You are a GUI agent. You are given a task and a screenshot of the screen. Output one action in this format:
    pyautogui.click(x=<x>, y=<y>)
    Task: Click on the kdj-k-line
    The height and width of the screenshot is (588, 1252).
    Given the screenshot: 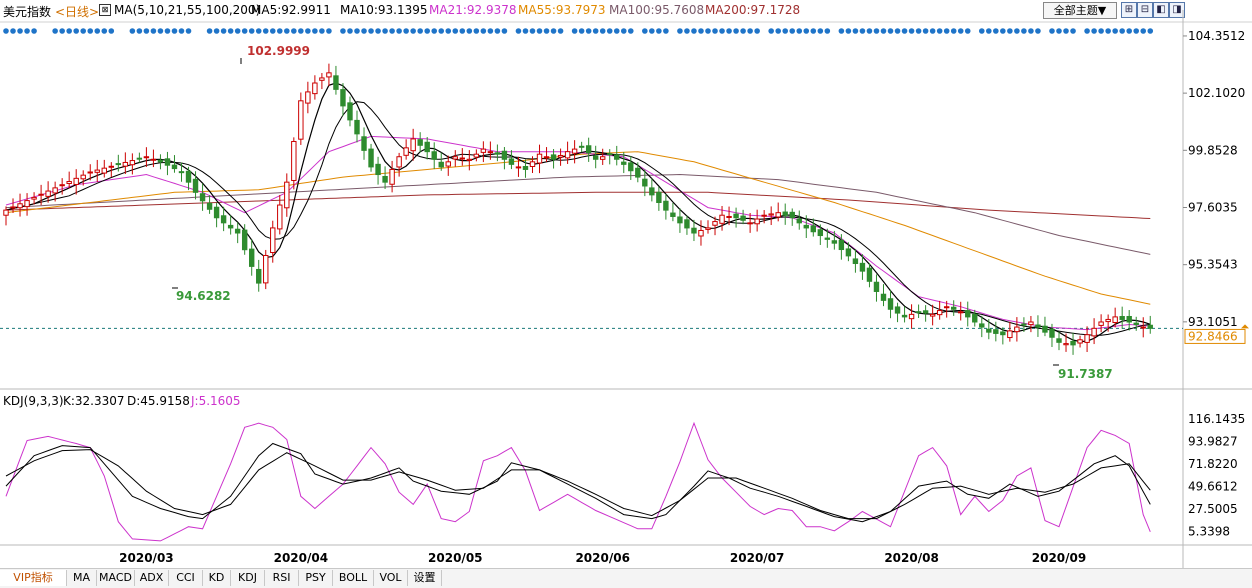 What is the action you would take?
    pyautogui.click(x=578, y=482)
    